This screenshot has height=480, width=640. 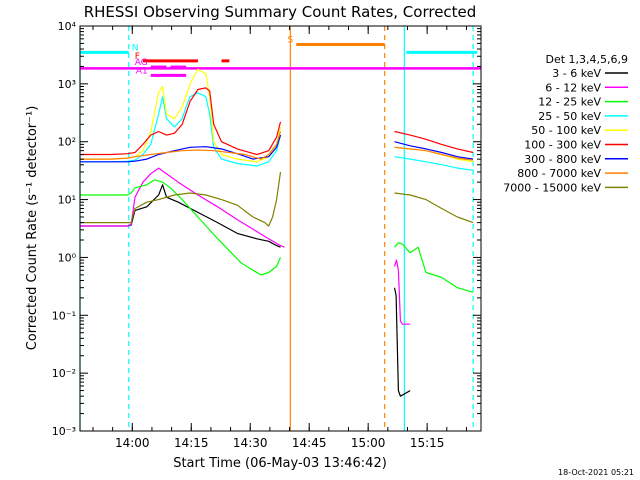 What do you see at coordinates (309, 443) in the screenshot?
I see `x-tick-label-3: 14:45` at bounding box center [309, 443].